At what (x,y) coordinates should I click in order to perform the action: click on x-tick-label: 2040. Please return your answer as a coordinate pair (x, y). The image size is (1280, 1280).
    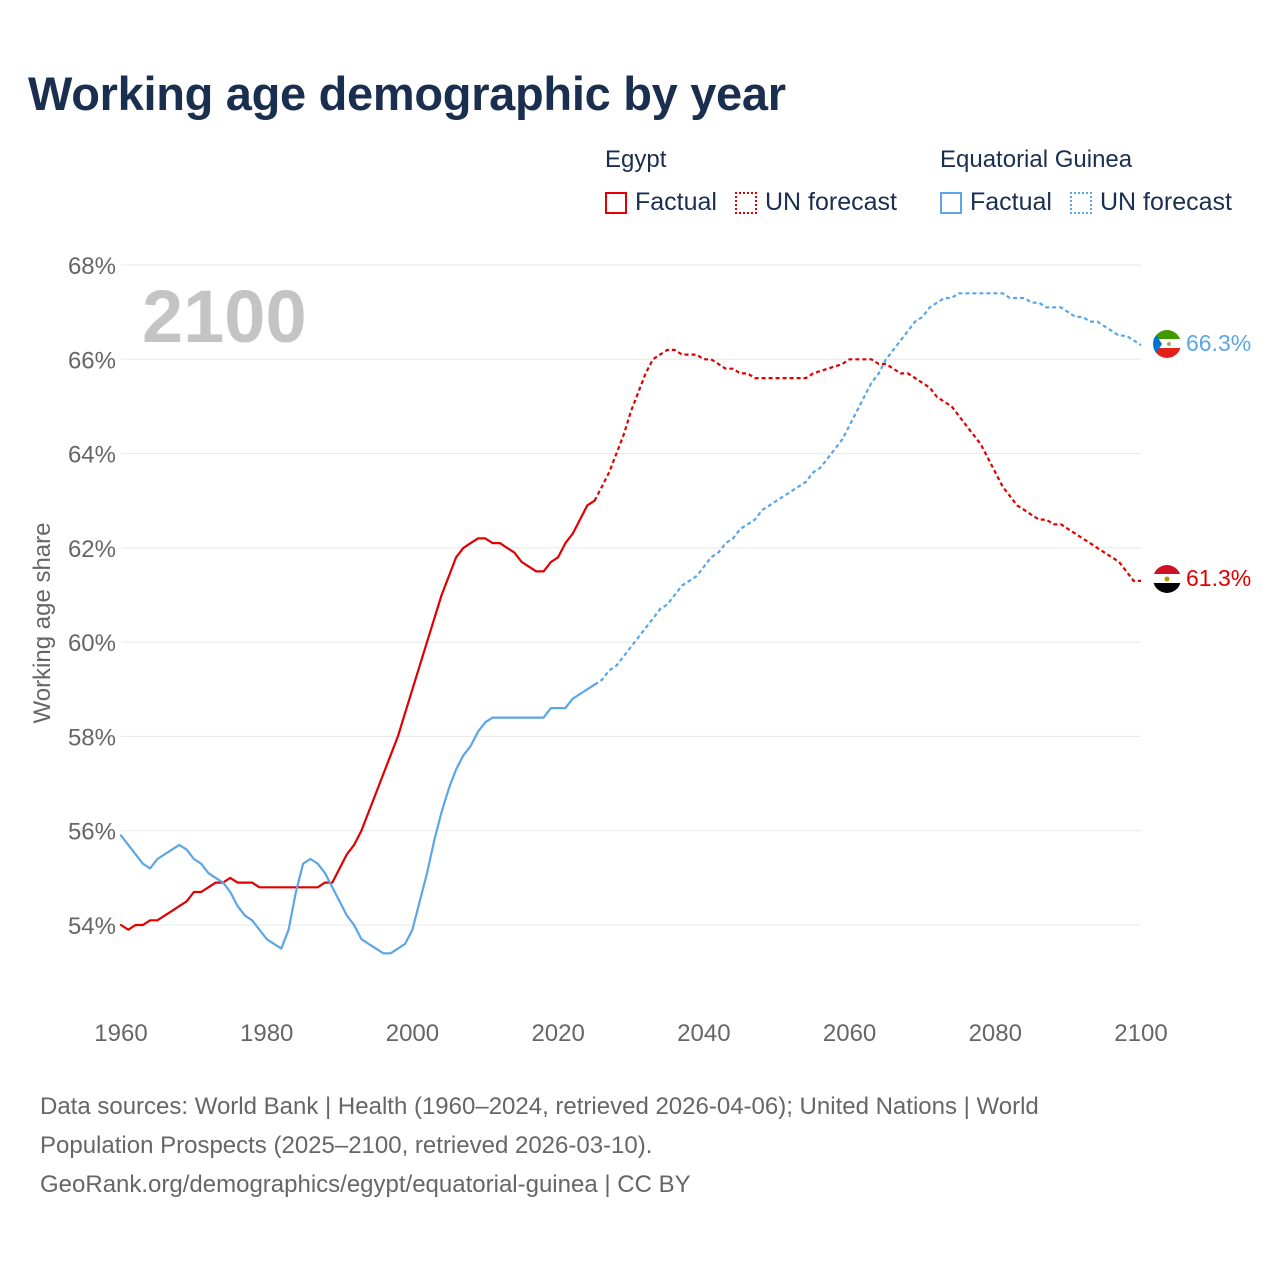
    Looking at the image, I should click on (703, 1033).